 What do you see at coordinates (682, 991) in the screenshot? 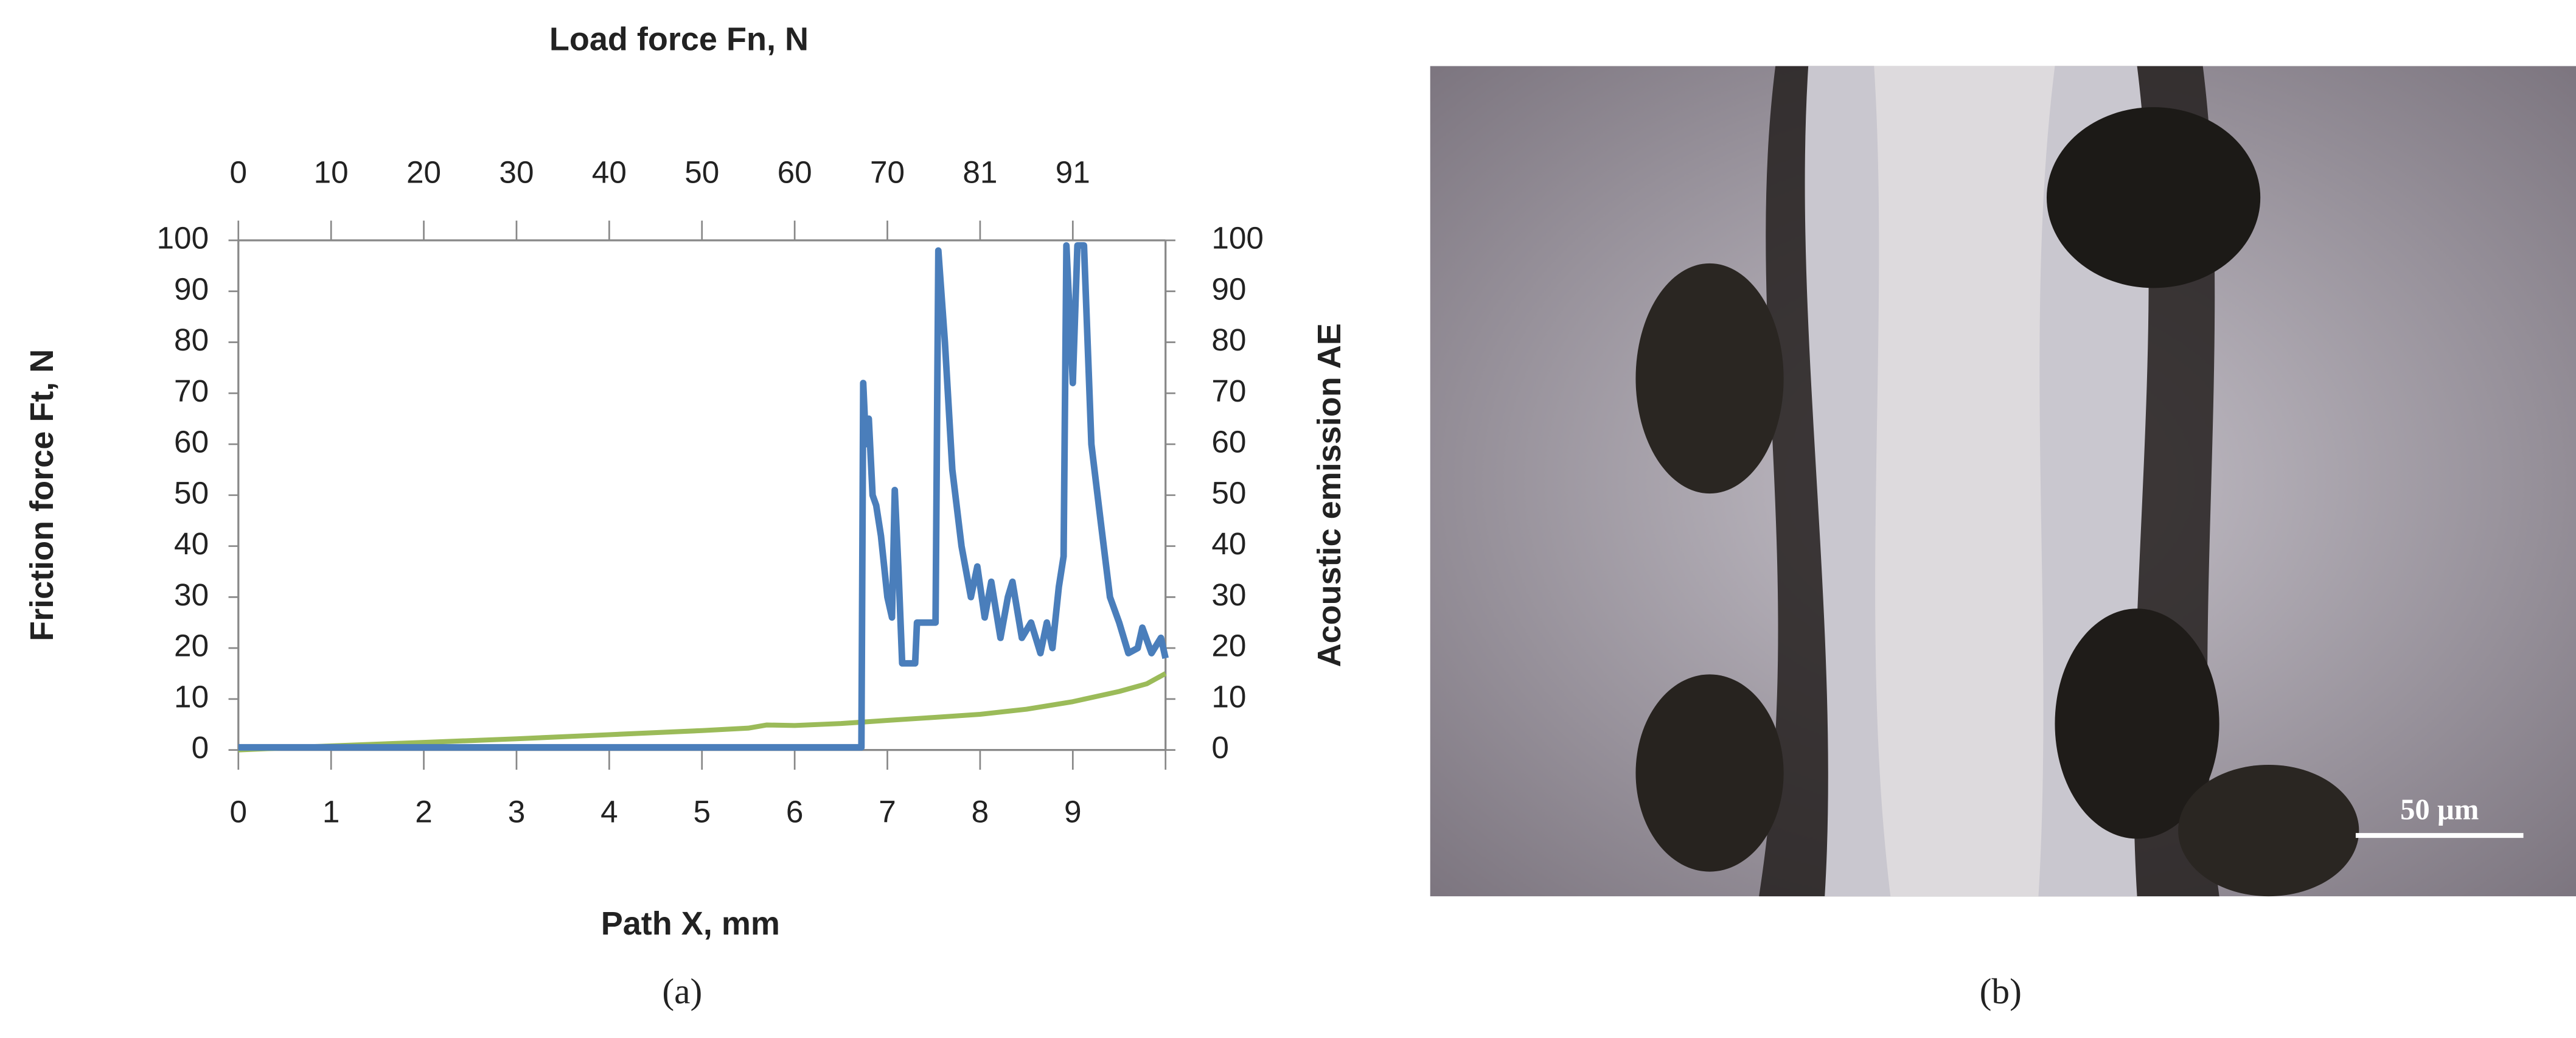
I see `caption: (a)` at bounding box center [682, 991].